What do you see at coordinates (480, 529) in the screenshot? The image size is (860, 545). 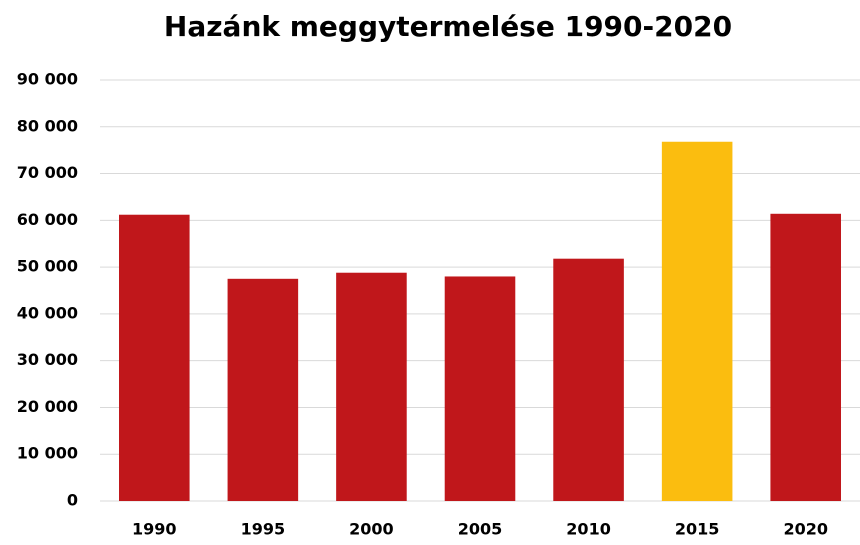 I see `x-tick-label: 2005` at bounding box center [480, 529].